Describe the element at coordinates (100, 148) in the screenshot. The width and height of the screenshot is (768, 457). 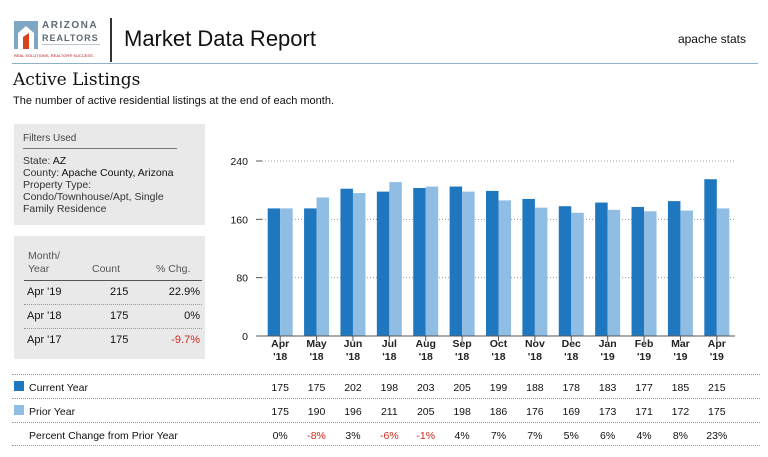
I see `filters-rule` at that location.